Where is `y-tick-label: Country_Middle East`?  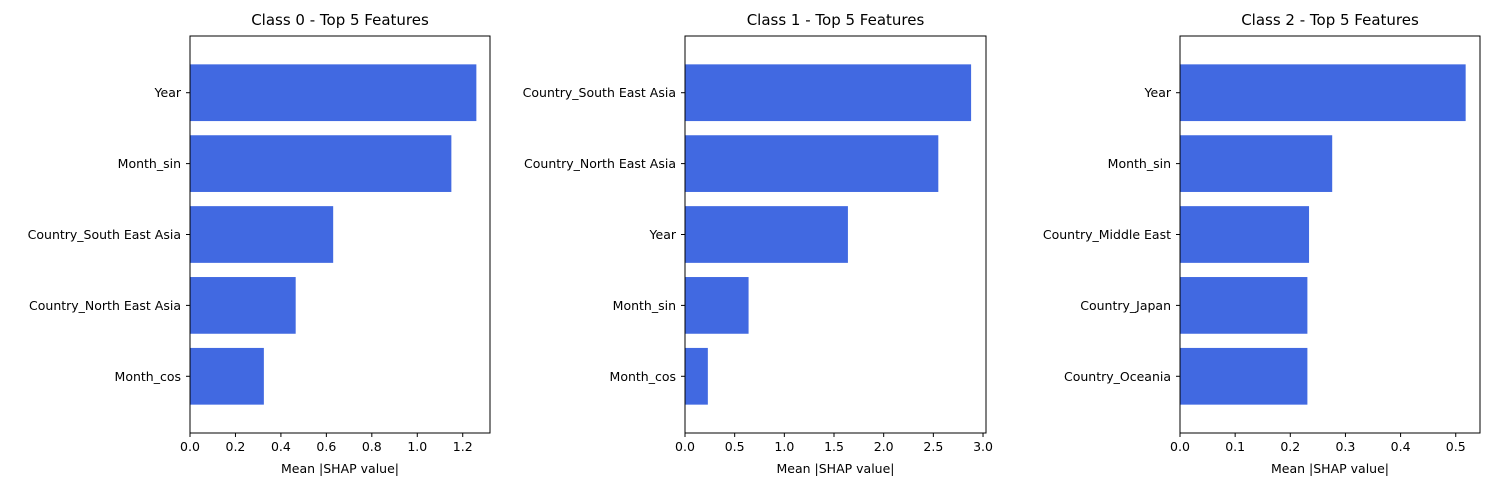 y-tick-label: Country_Middle East is located at coordinates (1107, 234).